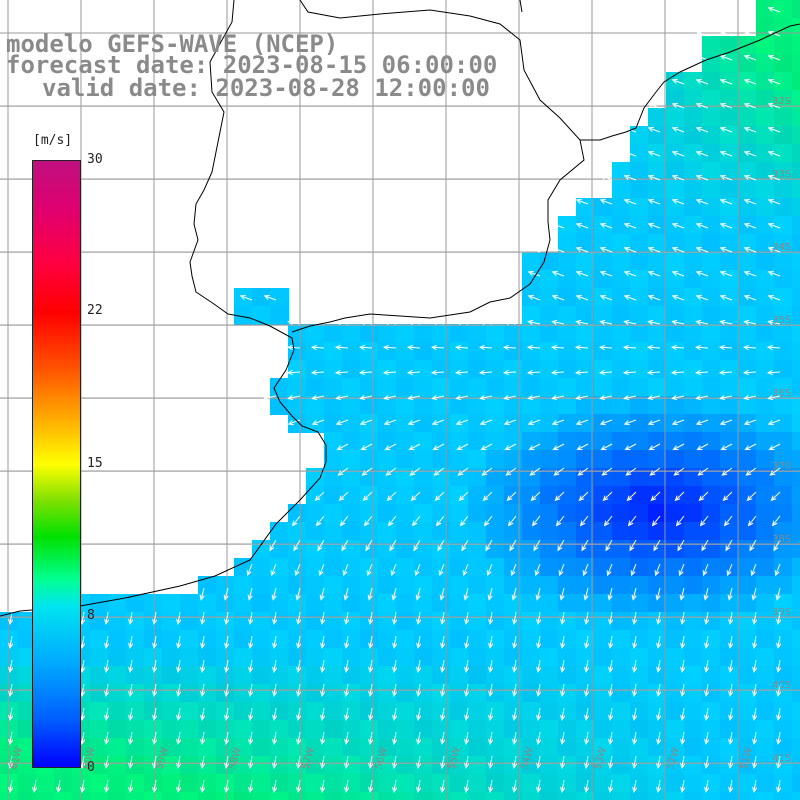 The width and height of the screenshot is (800, 800). Describe the element at coordinates (95, 310) in the screenshot. I see `colorbar-tick-22: 22` at that location.